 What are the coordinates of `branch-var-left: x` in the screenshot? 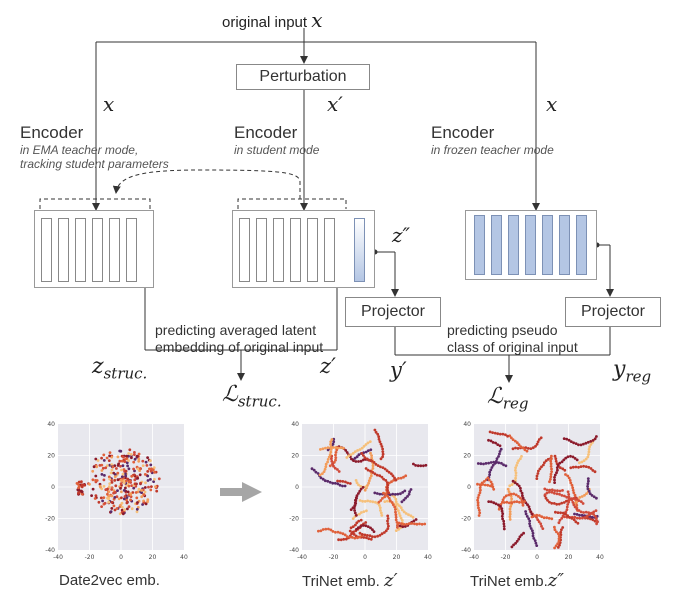 It's located at (109, 104).